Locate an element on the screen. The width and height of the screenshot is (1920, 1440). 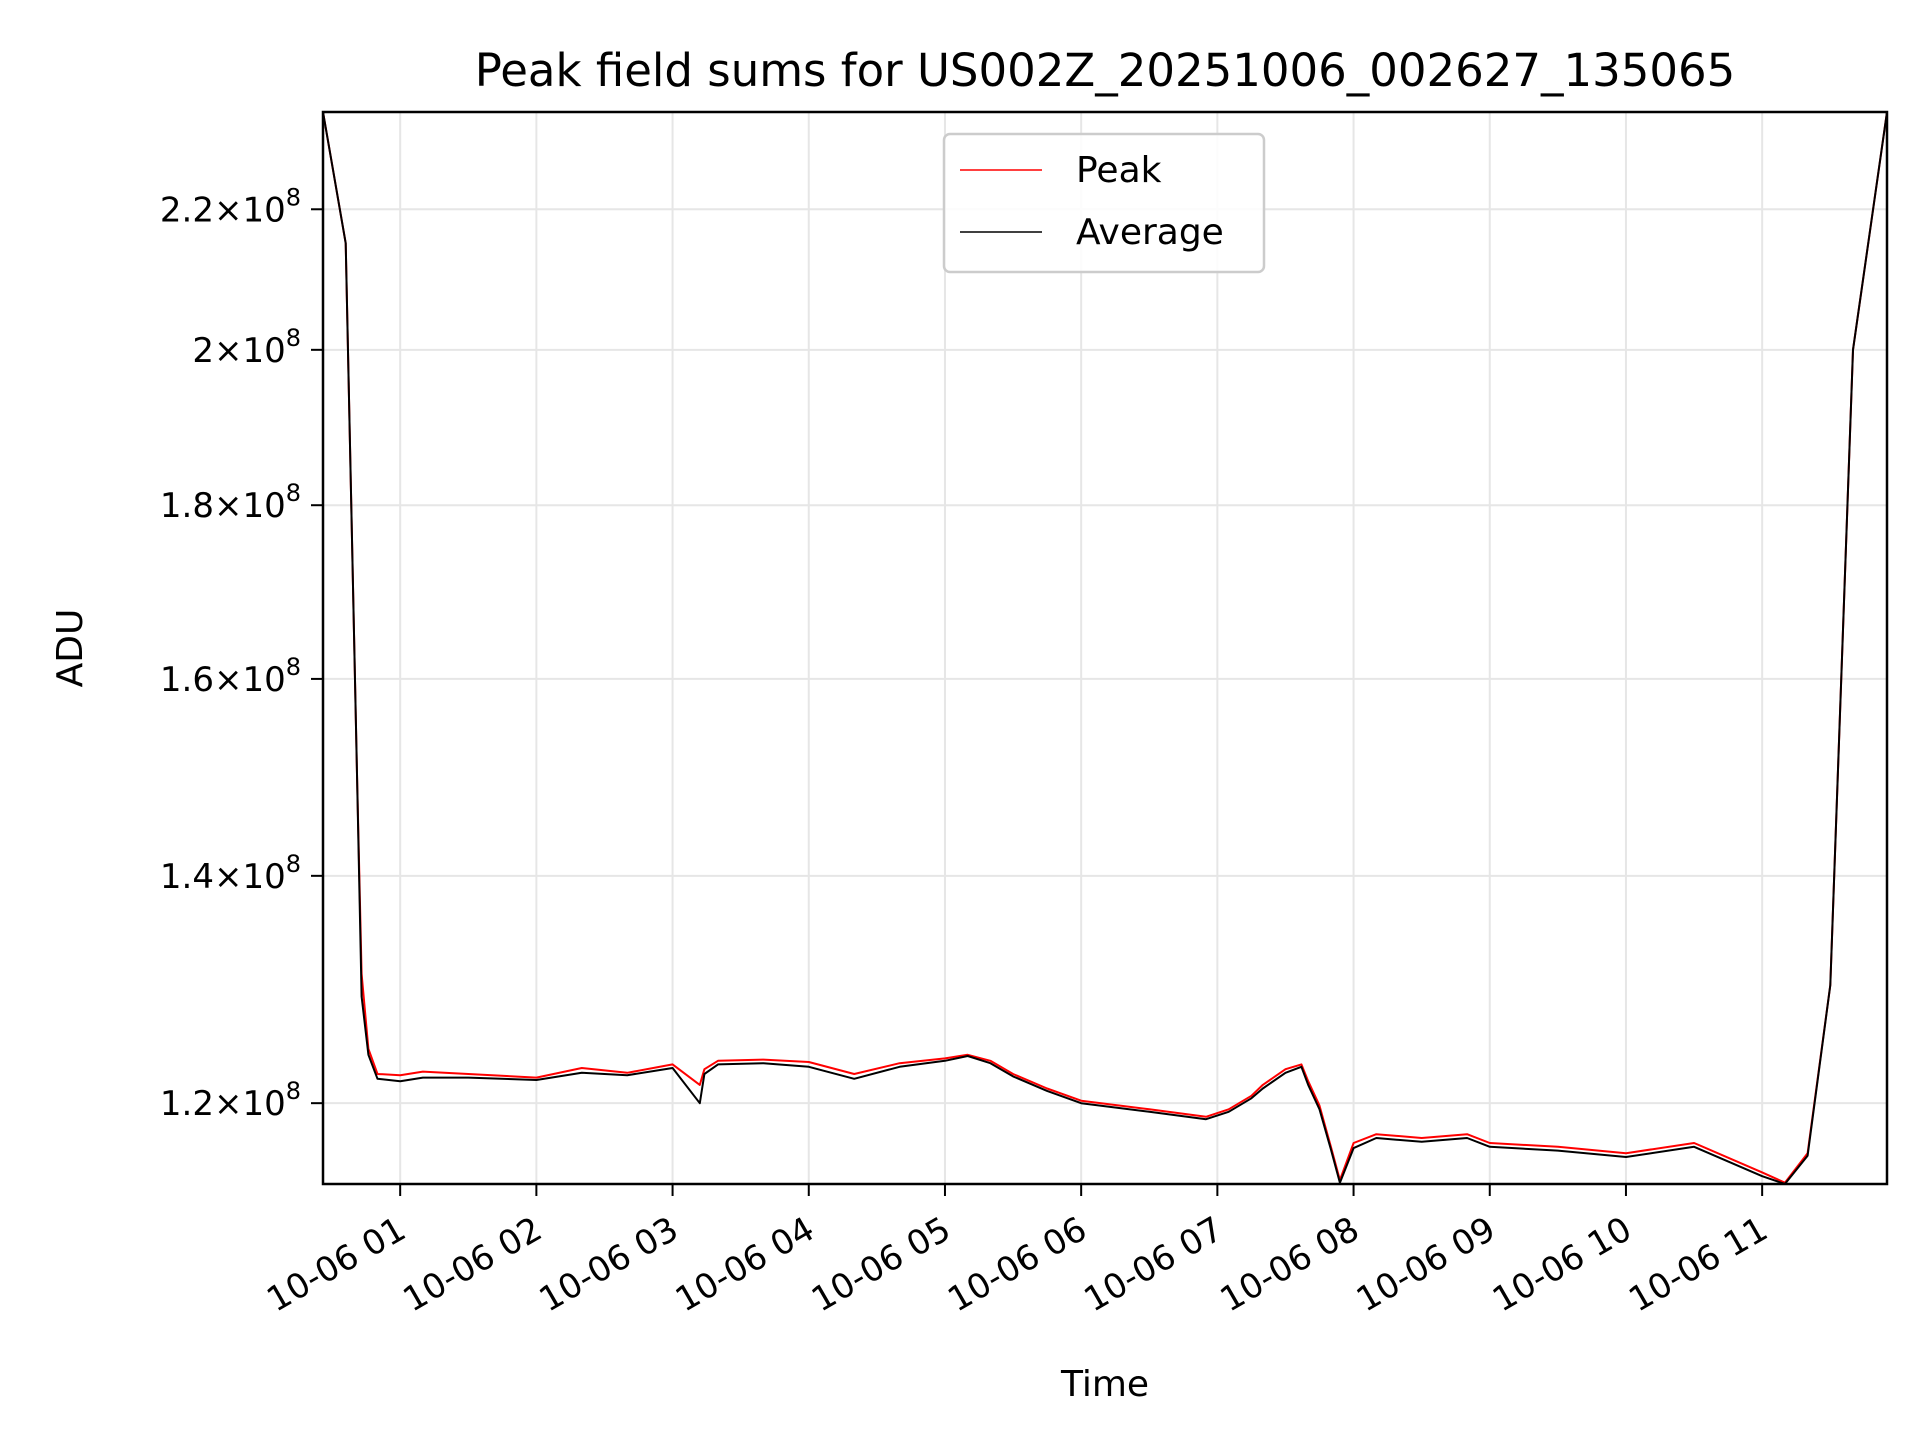
y-tick-label: 1.6×108 is located at coordinates (230, 676).